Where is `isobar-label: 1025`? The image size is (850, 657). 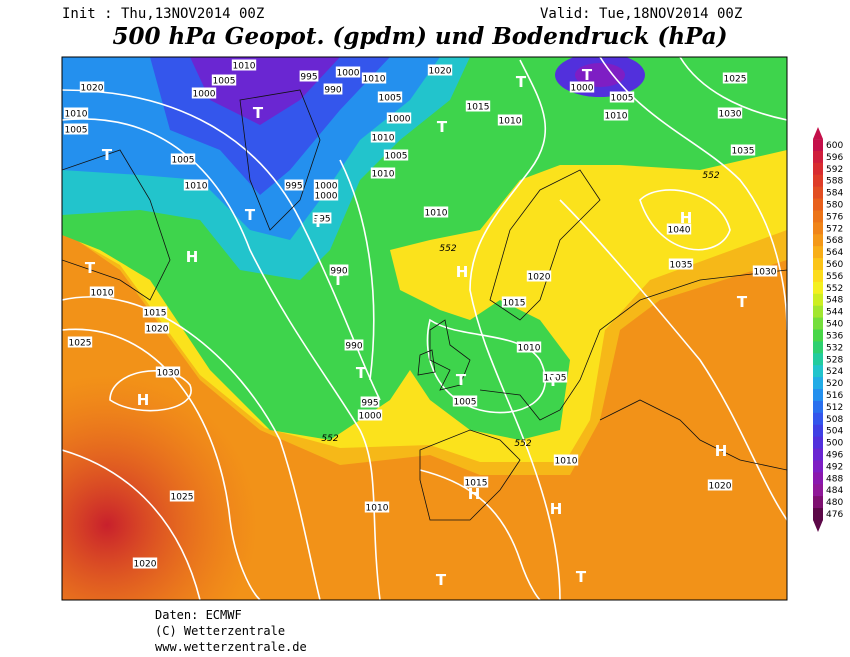 isobar-label: 1025 is located at coordinates (80, 343).